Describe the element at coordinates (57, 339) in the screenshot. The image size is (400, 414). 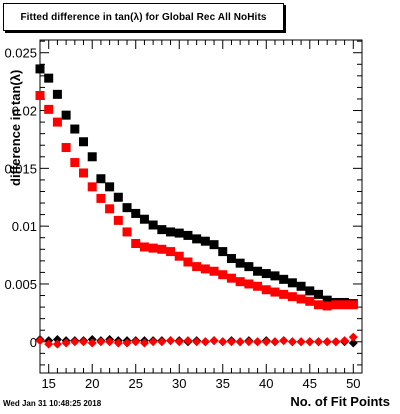
I see `data-point-s2` at that location.